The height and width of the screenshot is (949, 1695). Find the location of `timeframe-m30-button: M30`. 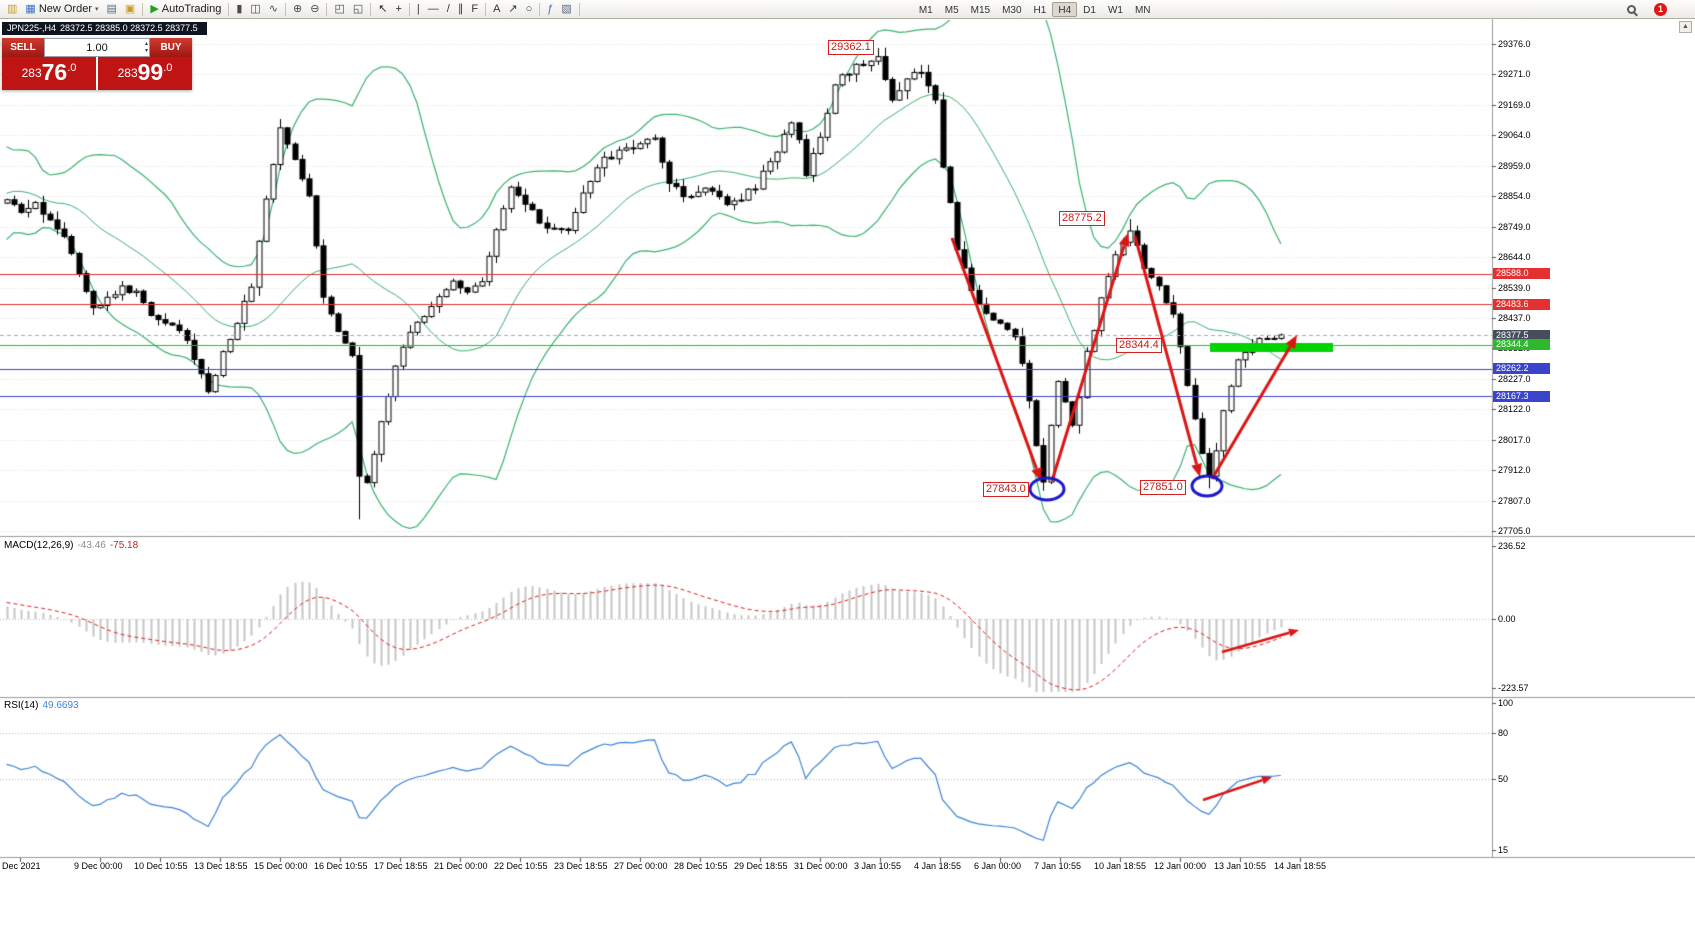

timeframe-m30-button: M30 is located at coordinates (1012, 10).